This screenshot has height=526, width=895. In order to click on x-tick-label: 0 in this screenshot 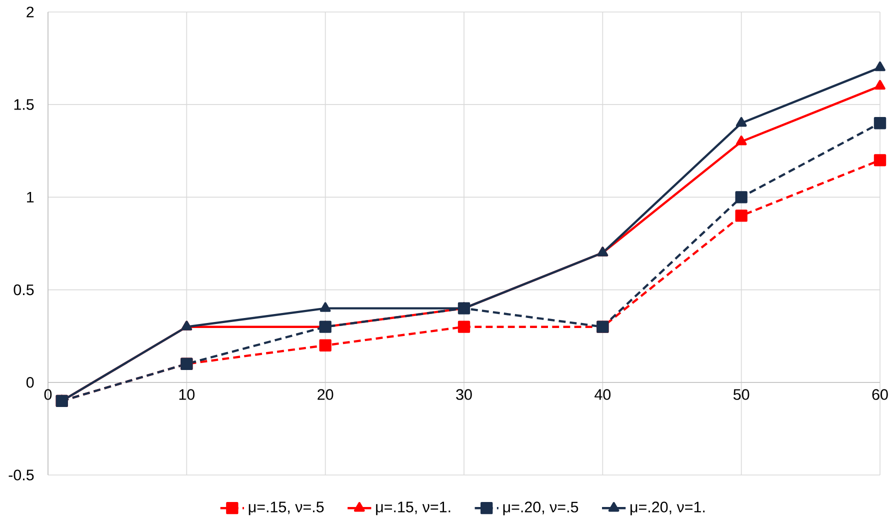, I will do `click(48, 394)`.